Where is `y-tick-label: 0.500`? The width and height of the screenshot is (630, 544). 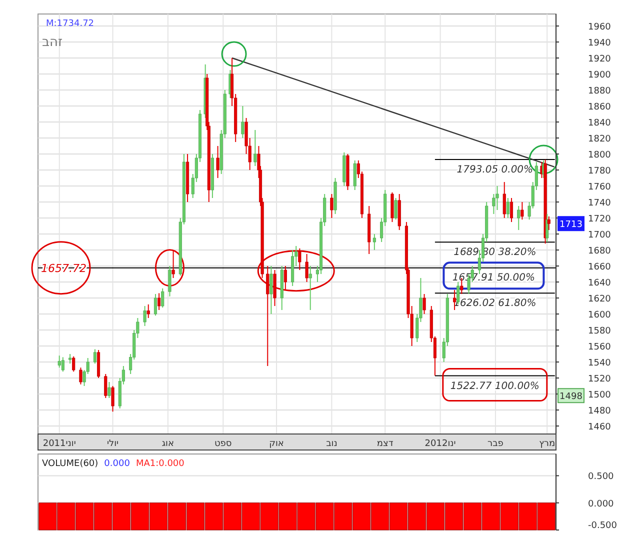 y-tick-label: 0.500 is located at coordinates (601, 477).